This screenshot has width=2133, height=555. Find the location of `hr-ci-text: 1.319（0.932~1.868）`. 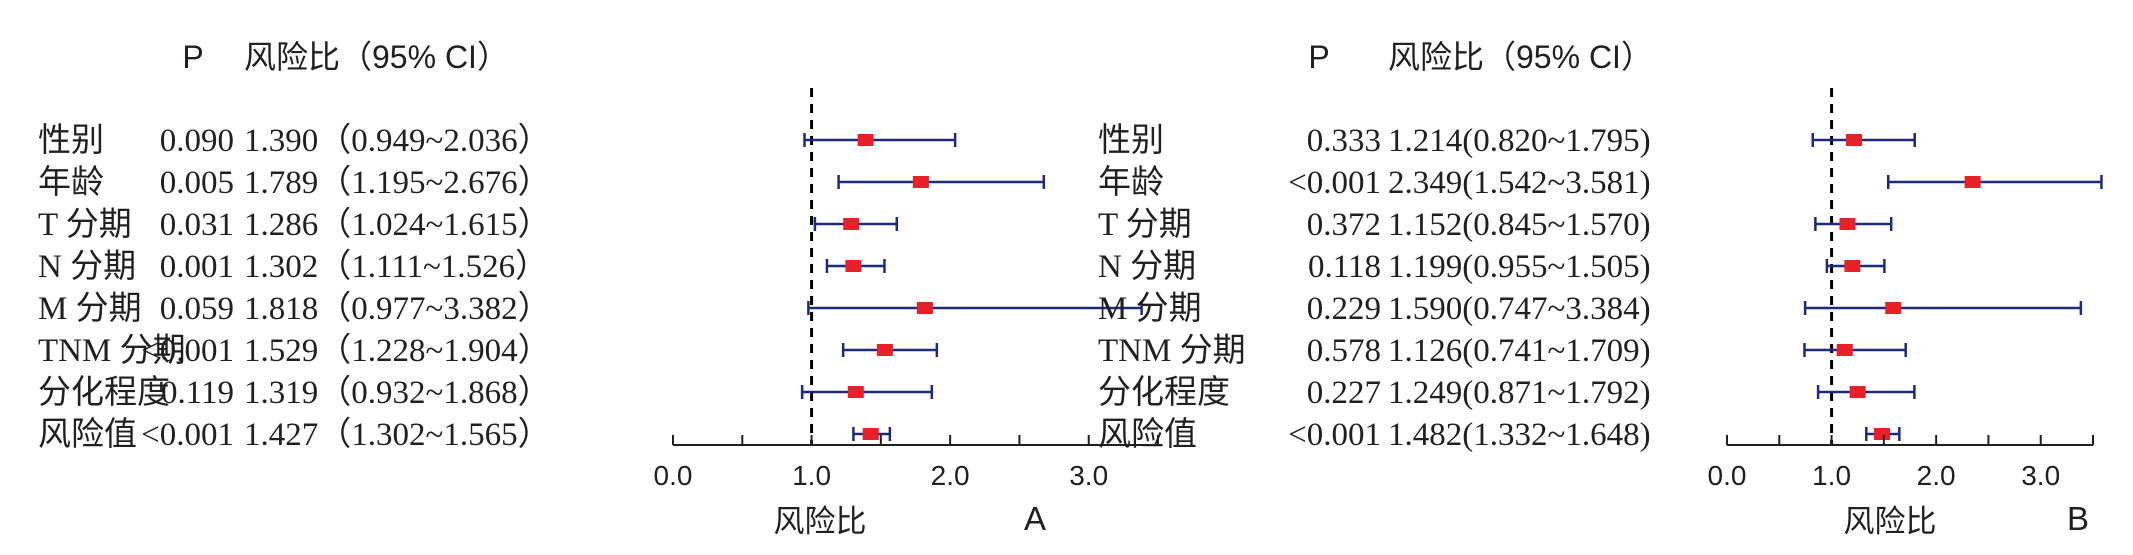

hr-ci-text: 1.319（0.932~1.868） is located at coordinates (397, 393).